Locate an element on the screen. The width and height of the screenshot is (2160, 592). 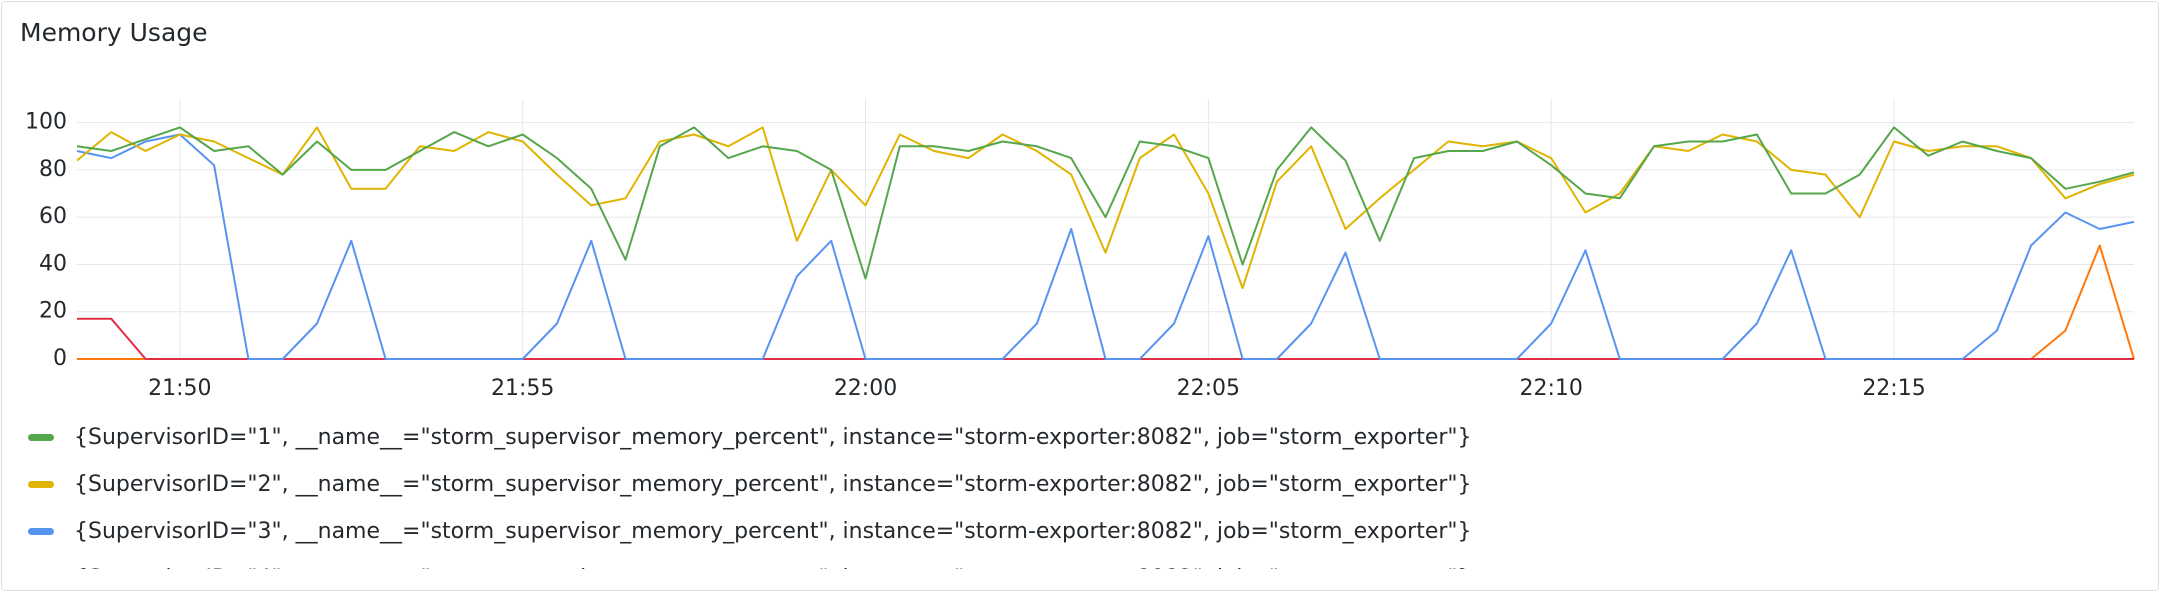
y-tick-label: 20 is located at coordinates (53, 311).